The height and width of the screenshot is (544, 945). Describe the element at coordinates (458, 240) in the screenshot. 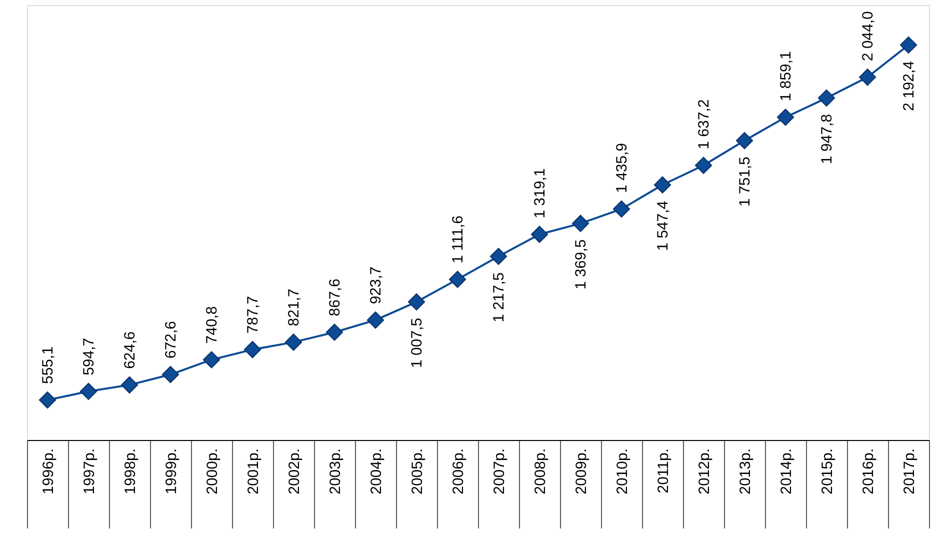

I see `data-label: 1 111,6` at that location.